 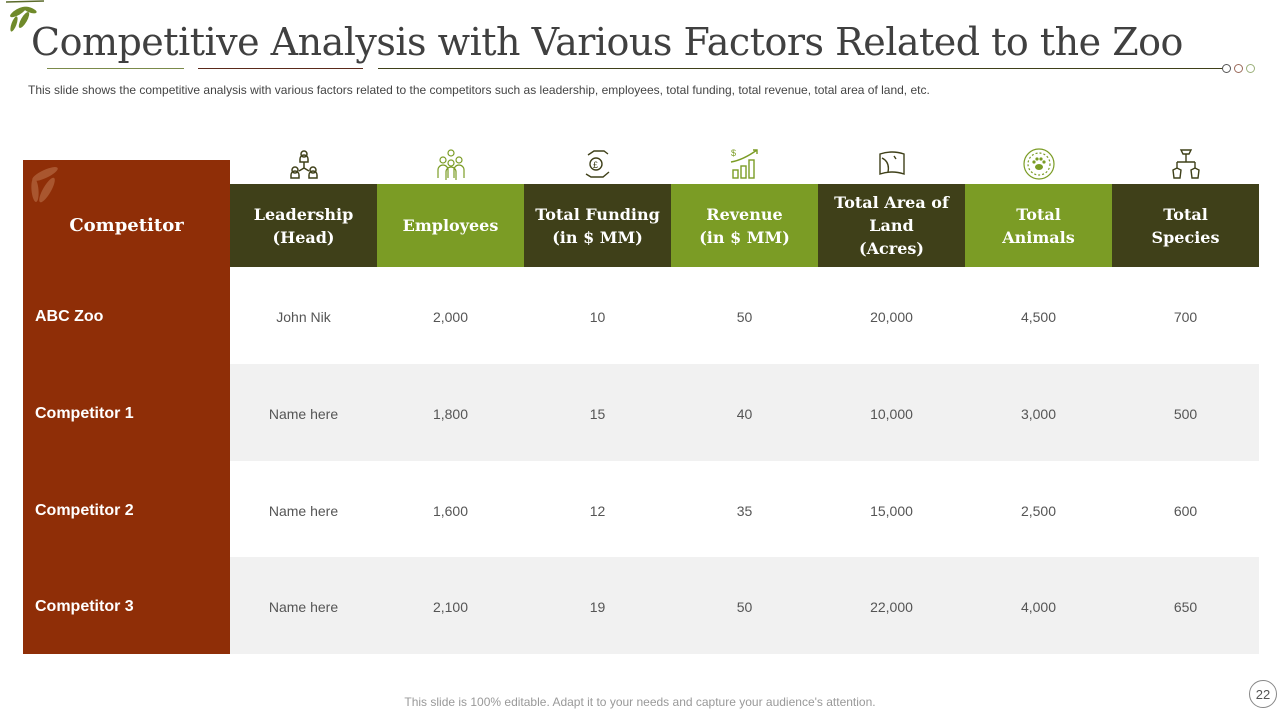 I want to click on page-number: 22, so click(x=1263, y=694).